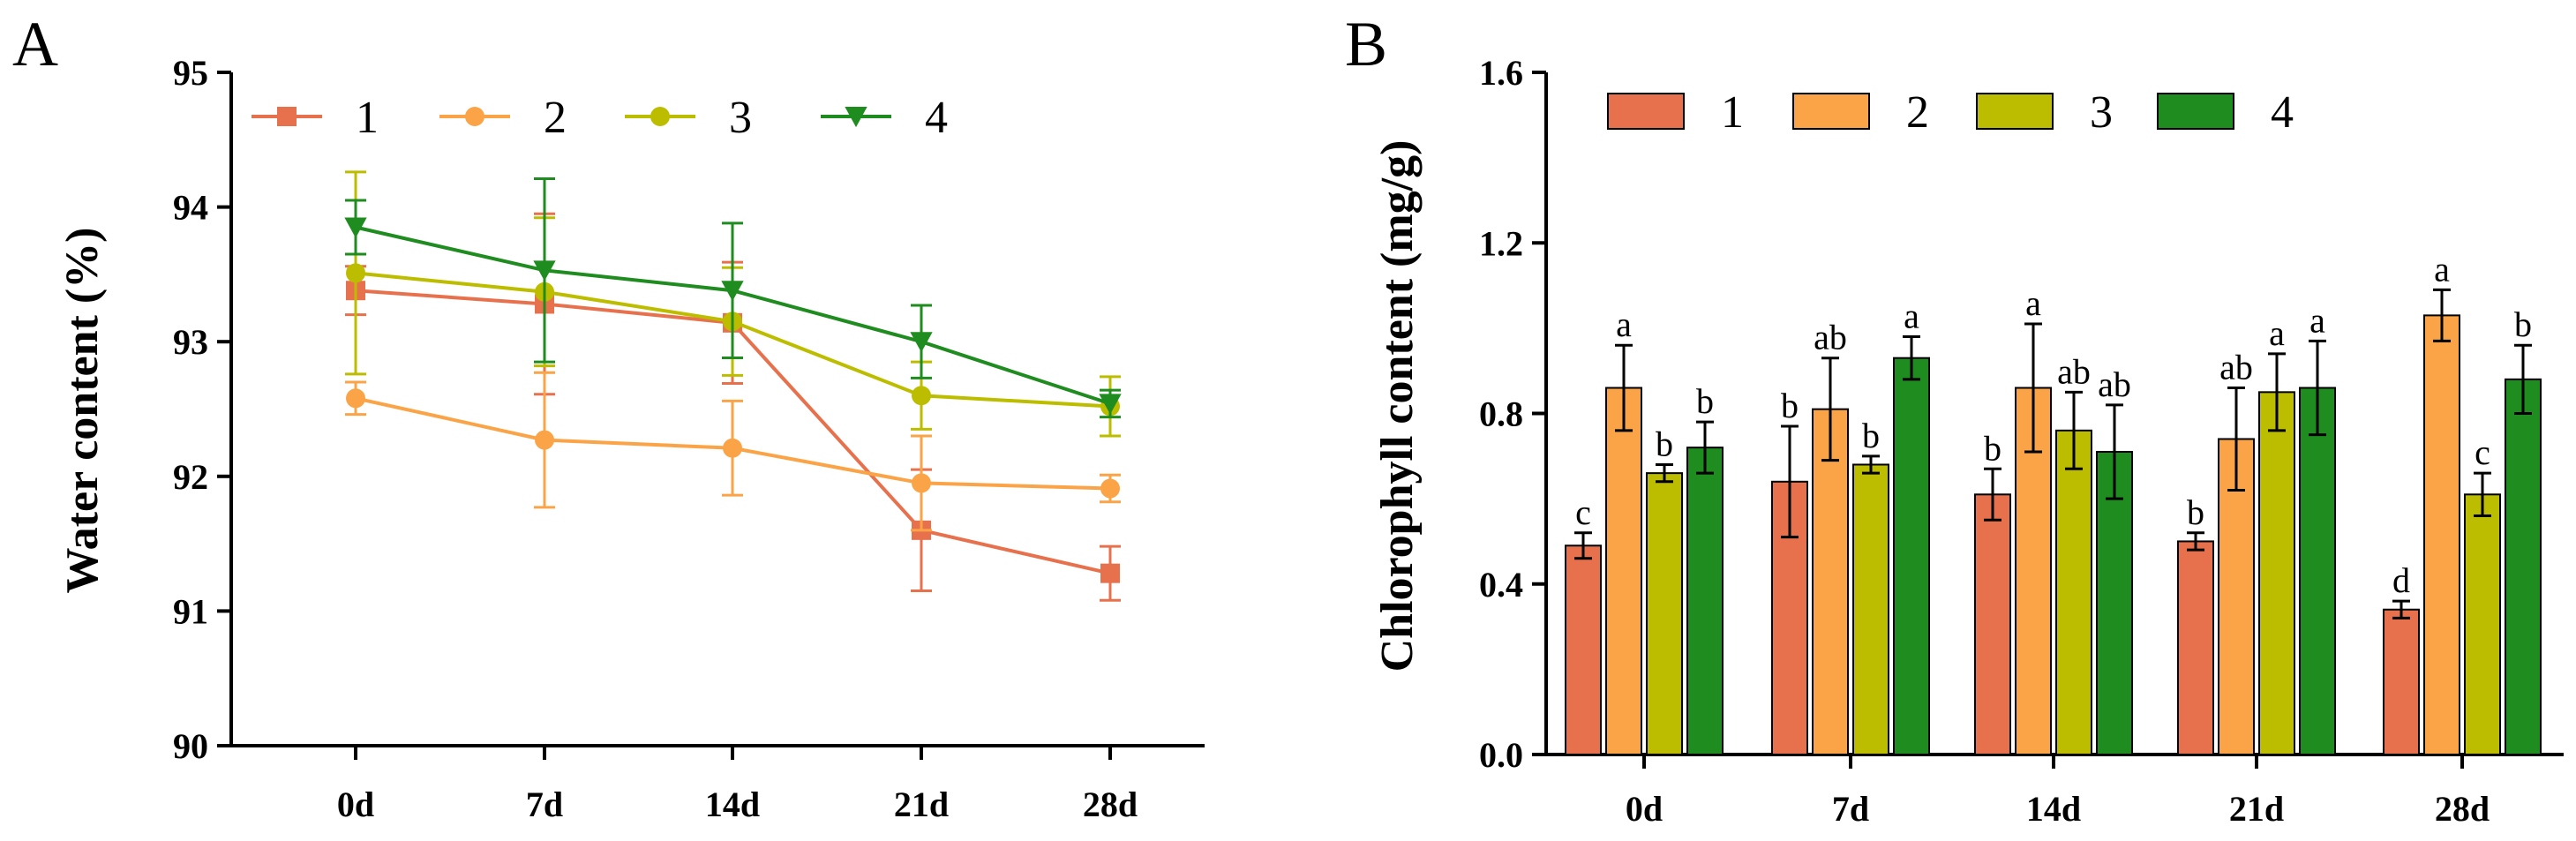  Describe the element at coordinates (555, 118) in the screenshot. I see `panel-a-legend-label: 2` at that location.